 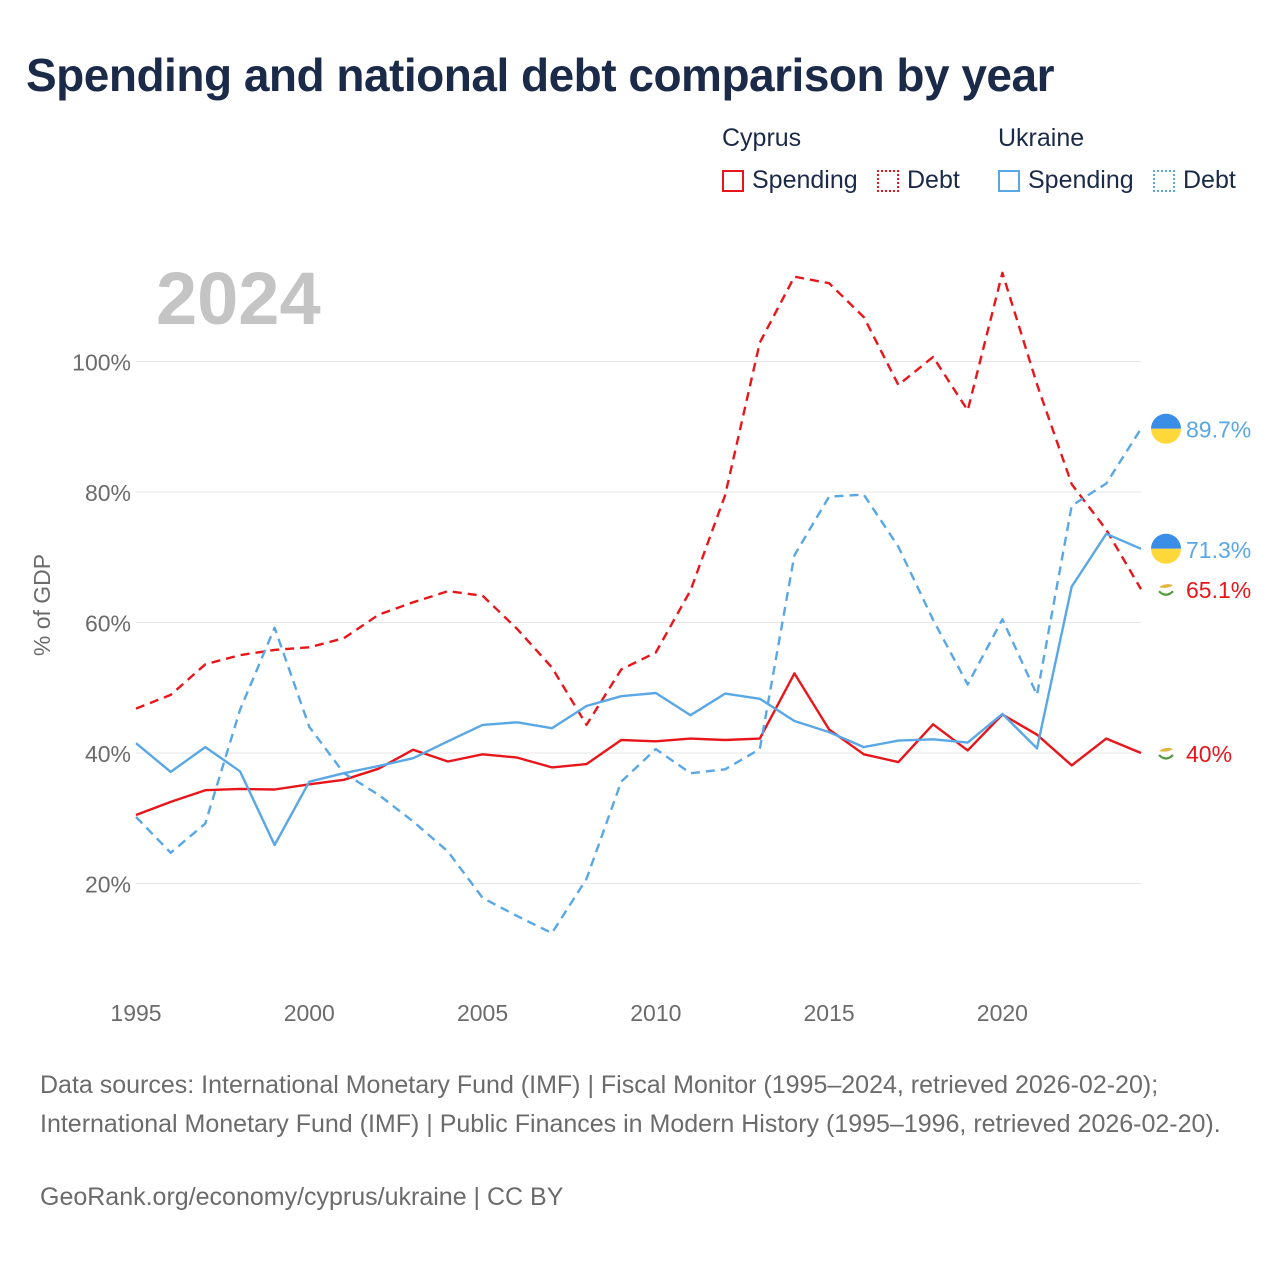 What do you see at coordinates (1041, 138) in the screenshot?
I see `legend-group-ukraine: Ukraine` at bounding box center [1041, 138].